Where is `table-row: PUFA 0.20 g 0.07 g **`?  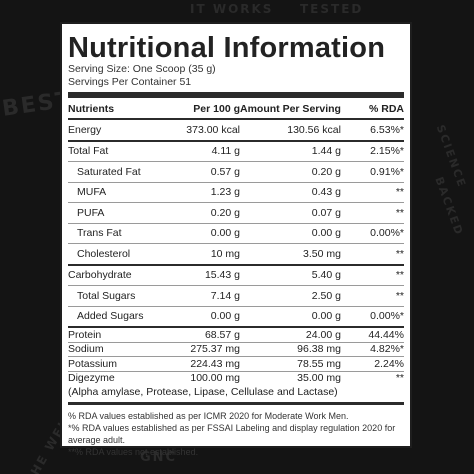
table-row: PUFA 0.20 g 0.07 g ** is located at coordinates (236, 213).